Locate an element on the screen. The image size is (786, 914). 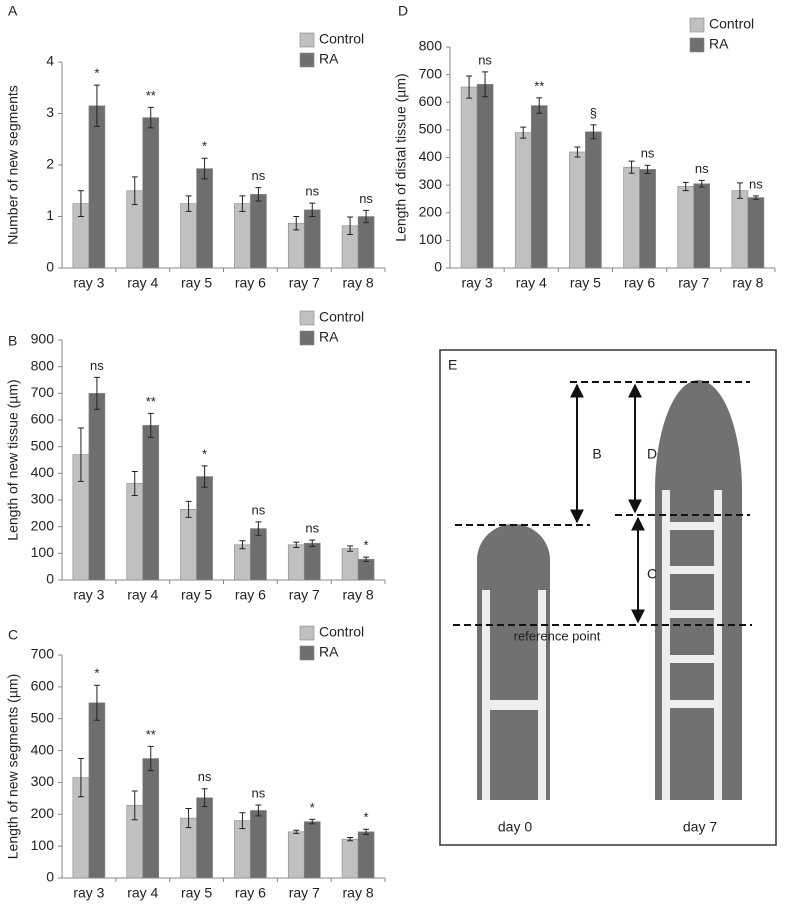
panel-label: B is located at coordinates (12, 341).